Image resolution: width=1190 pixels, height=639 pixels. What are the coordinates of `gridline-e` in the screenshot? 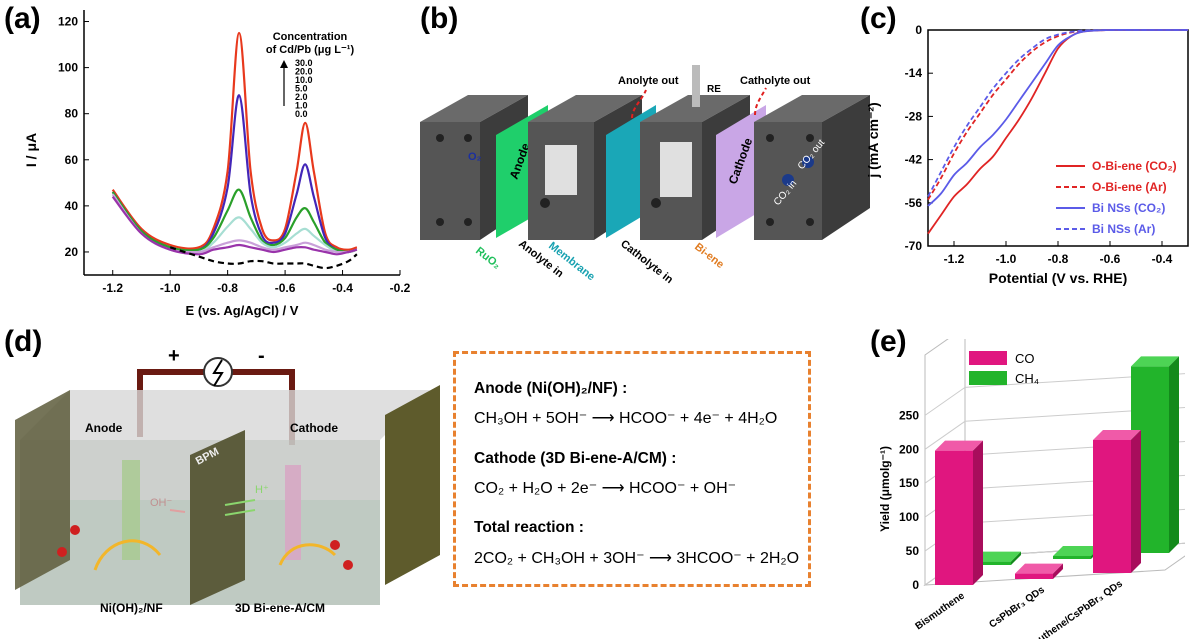 It's located at (945, 401).